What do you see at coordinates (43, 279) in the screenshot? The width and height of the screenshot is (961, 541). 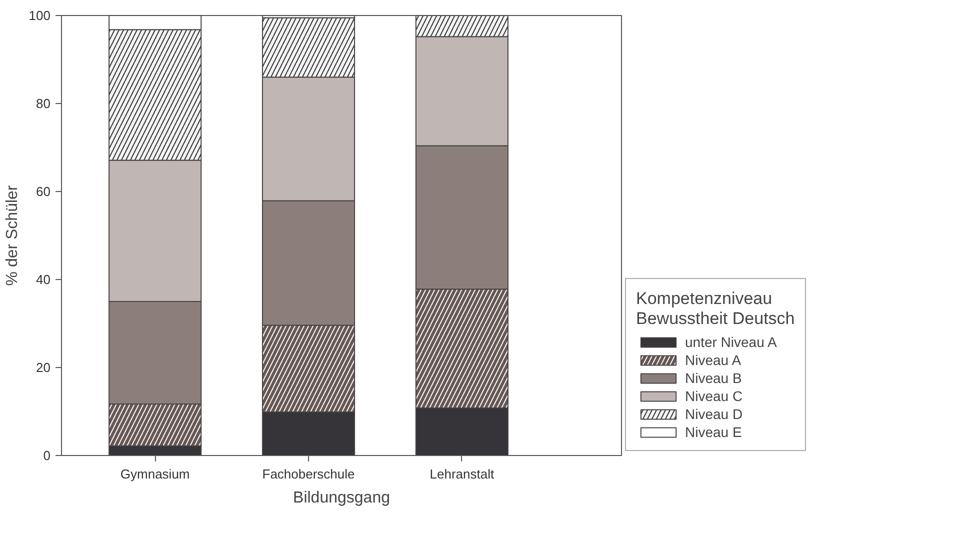 I see `y-tick-label: 40` at bounding box center [43, 279].